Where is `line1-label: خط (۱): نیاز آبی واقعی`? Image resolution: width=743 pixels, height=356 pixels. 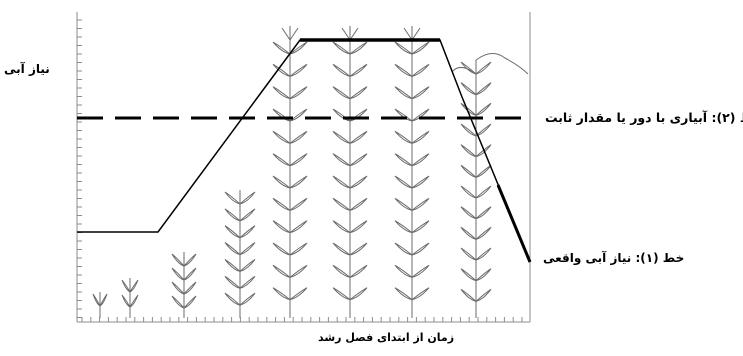 line1-label: خط (۱): نیاز آبی واقعی is located at coordinates (614, 258).